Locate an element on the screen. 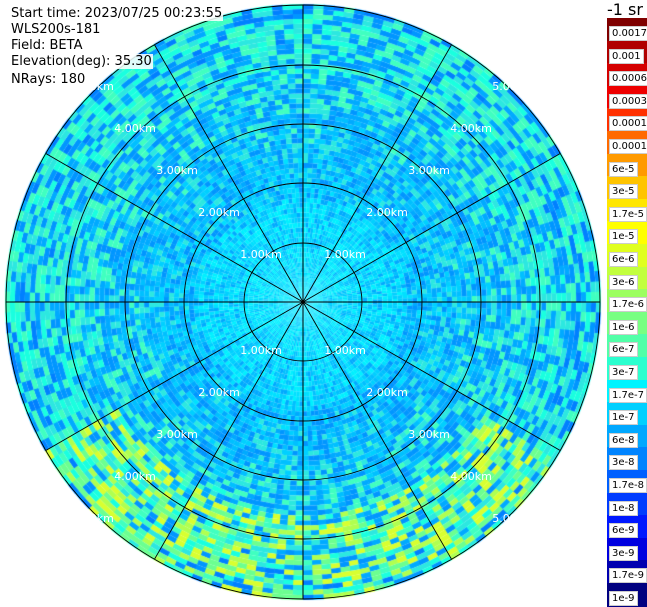 This screenshot has width=647, height=607. colorbar-tick-label: 0.0003 is located at coordinates (628, 101).